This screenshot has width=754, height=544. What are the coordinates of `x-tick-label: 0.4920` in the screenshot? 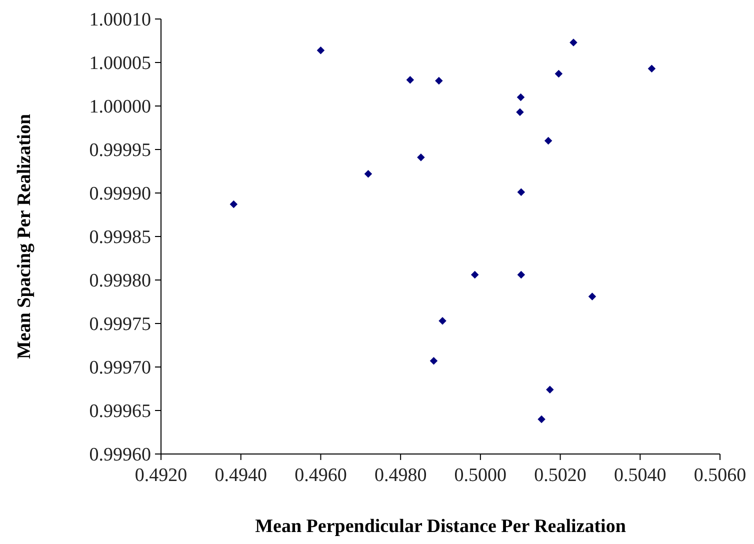 It's located at (161, 475).